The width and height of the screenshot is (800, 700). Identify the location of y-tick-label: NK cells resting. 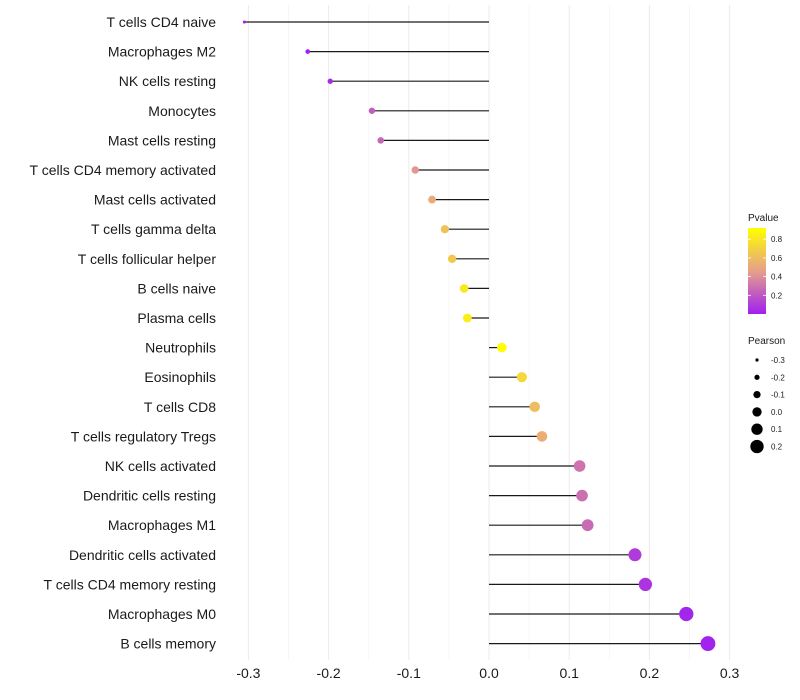
(167, 81).